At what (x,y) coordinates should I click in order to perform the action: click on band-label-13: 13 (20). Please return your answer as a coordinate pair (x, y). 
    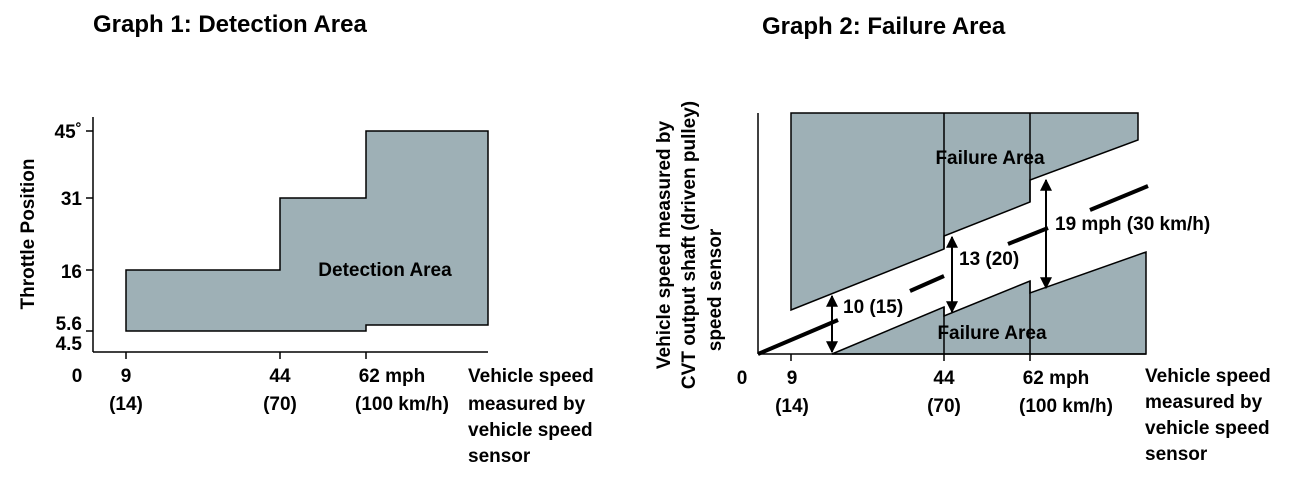
    Looking at the image, I should click on (989, 259).